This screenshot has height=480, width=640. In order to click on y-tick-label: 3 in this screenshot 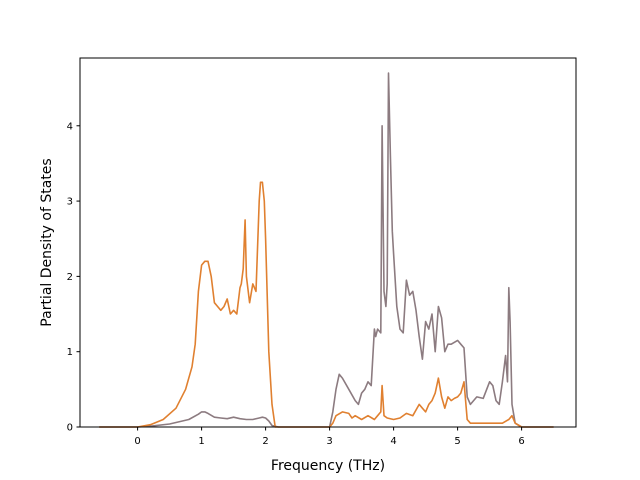, I will do `click(70, 202)`.